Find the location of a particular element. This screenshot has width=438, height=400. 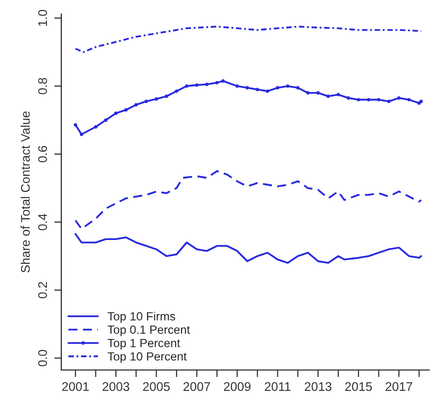

y-tick-label: 0.8 is located at coordinates (43, 86).